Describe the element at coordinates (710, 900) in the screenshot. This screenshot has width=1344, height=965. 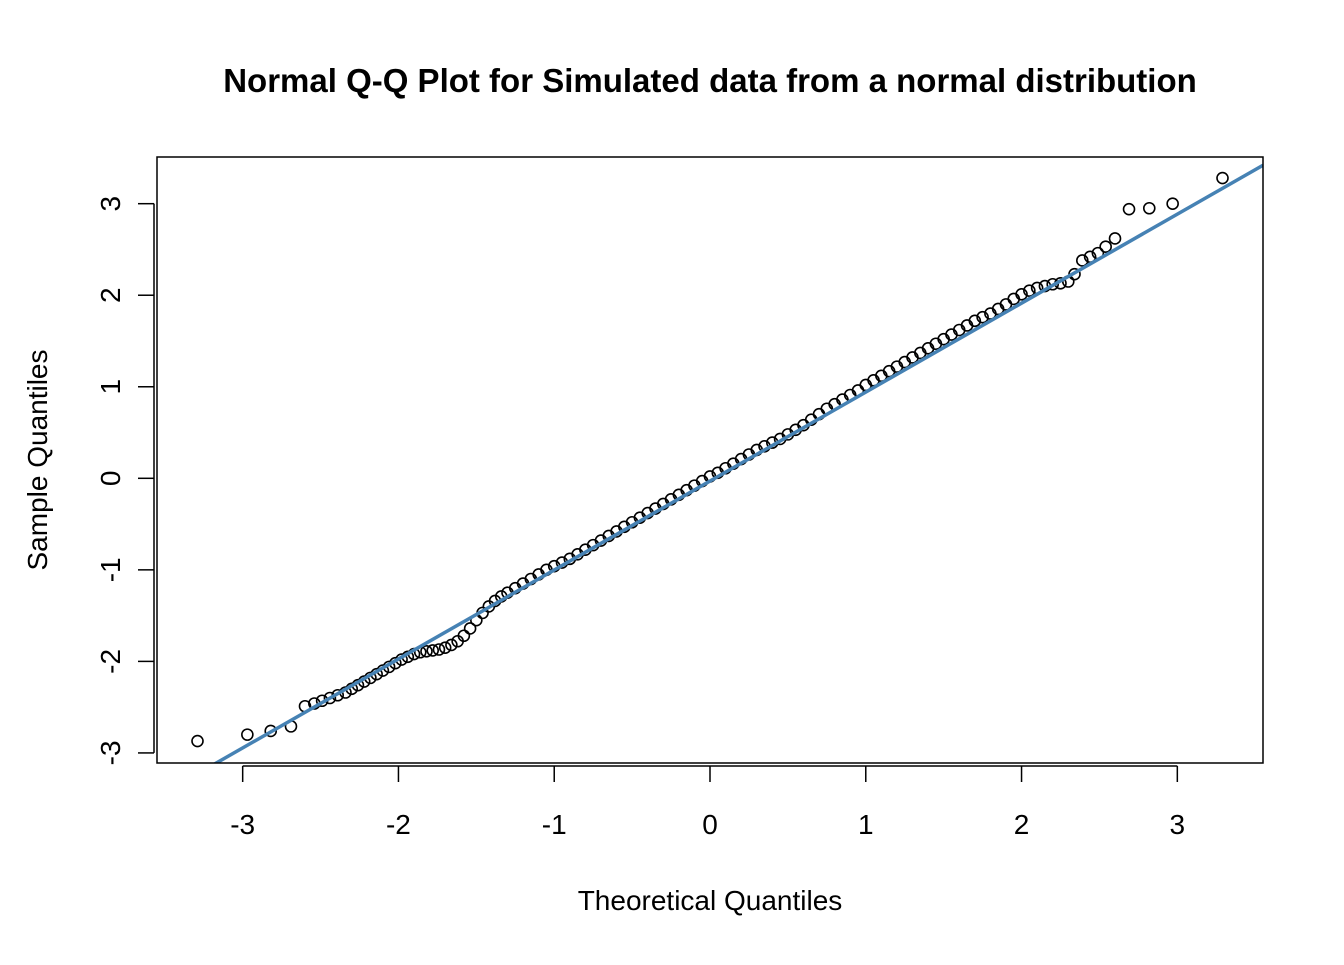
I see `x-axis-label: Theoretical Quantiles` at that location.